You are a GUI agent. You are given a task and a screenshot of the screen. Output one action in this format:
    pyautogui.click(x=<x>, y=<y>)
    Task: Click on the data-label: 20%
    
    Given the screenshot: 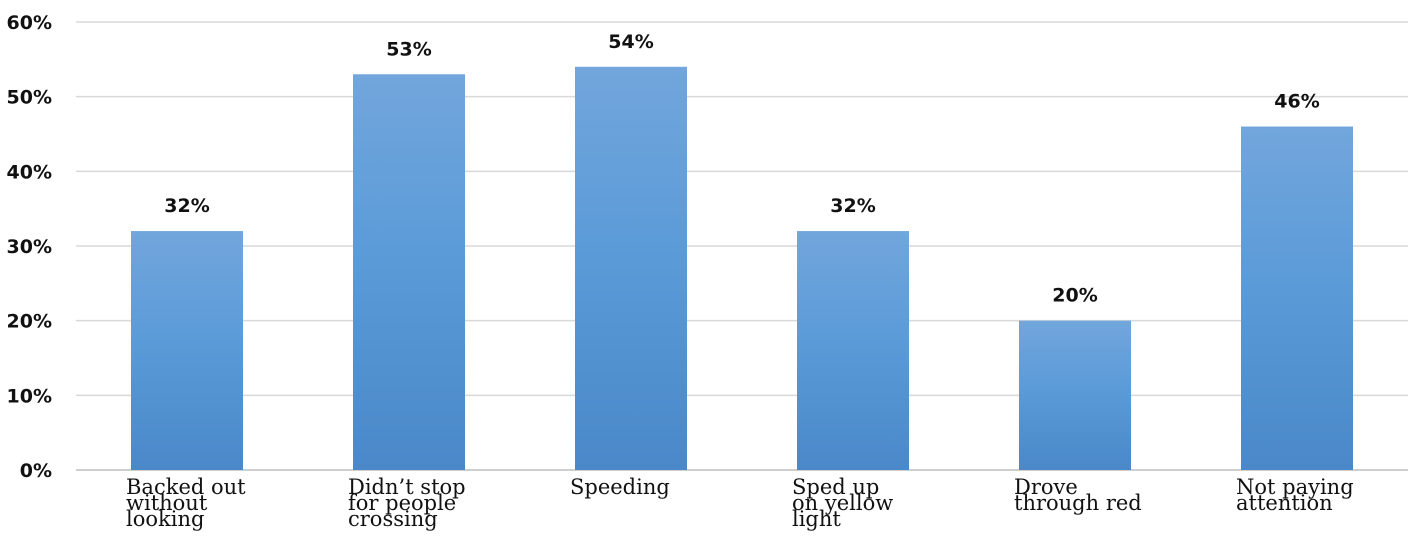 What is the action you would take?
    pyautogui.click(x=1074, y=296)
    